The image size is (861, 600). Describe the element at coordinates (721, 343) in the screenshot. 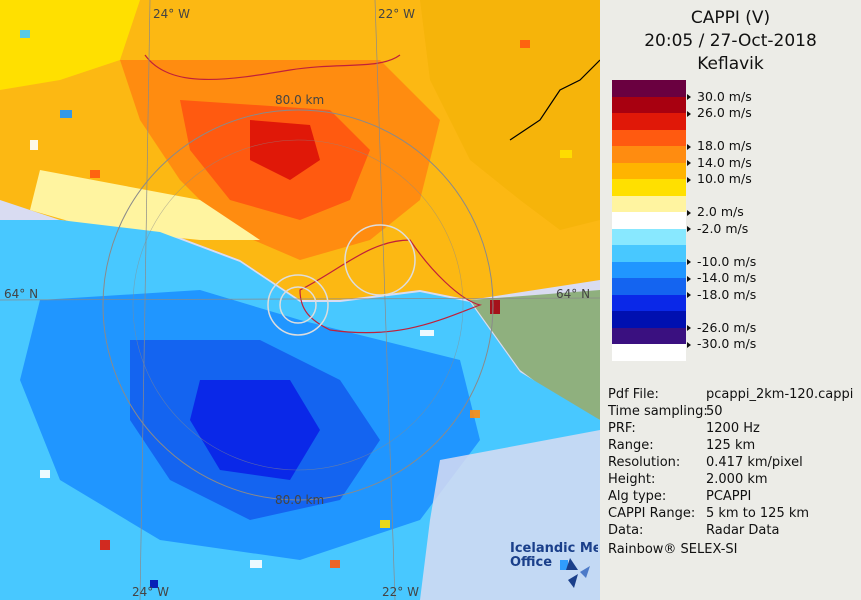

I see `colorbar-tick-label: -30.0 m/s` at that location.